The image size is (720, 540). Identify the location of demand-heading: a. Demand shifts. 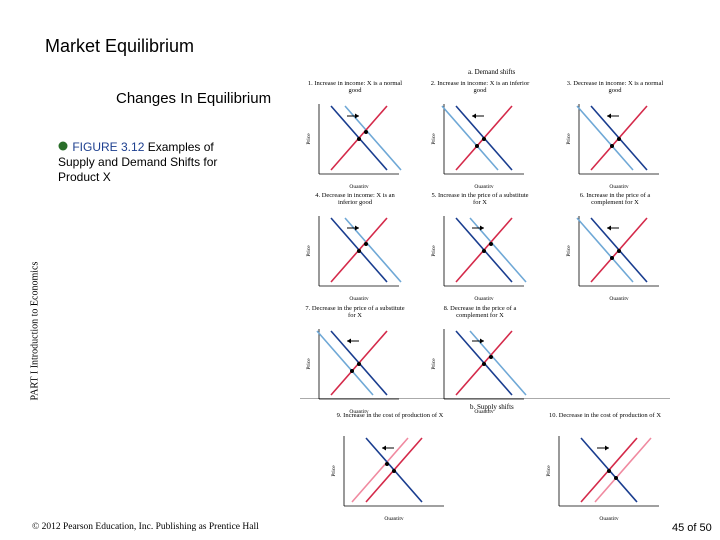
(492, 72).